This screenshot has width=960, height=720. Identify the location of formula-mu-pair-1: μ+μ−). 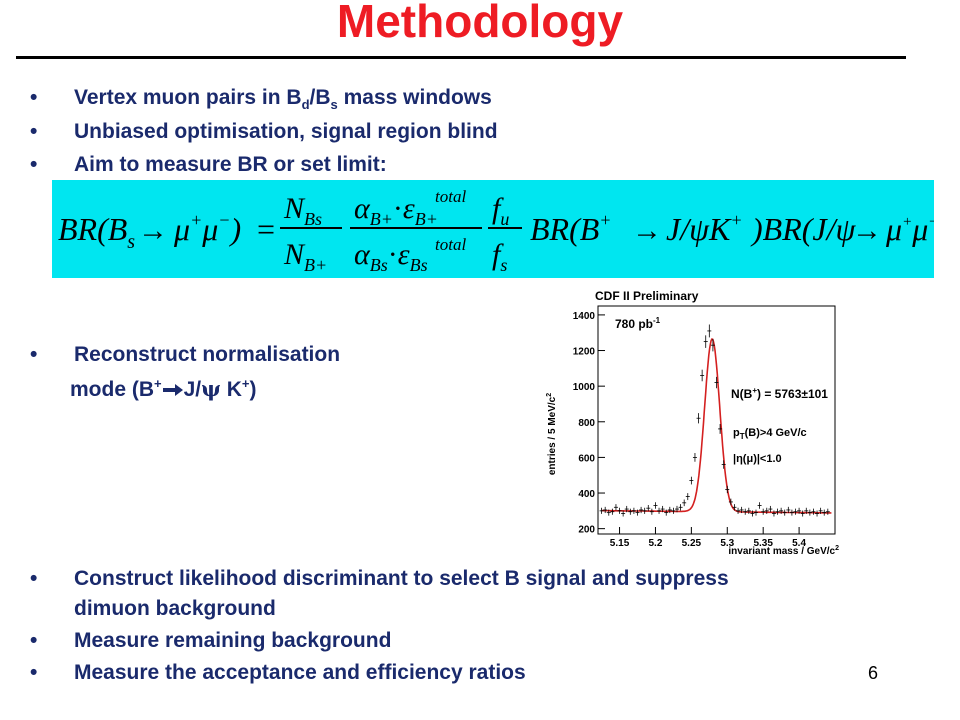
(207, 228).